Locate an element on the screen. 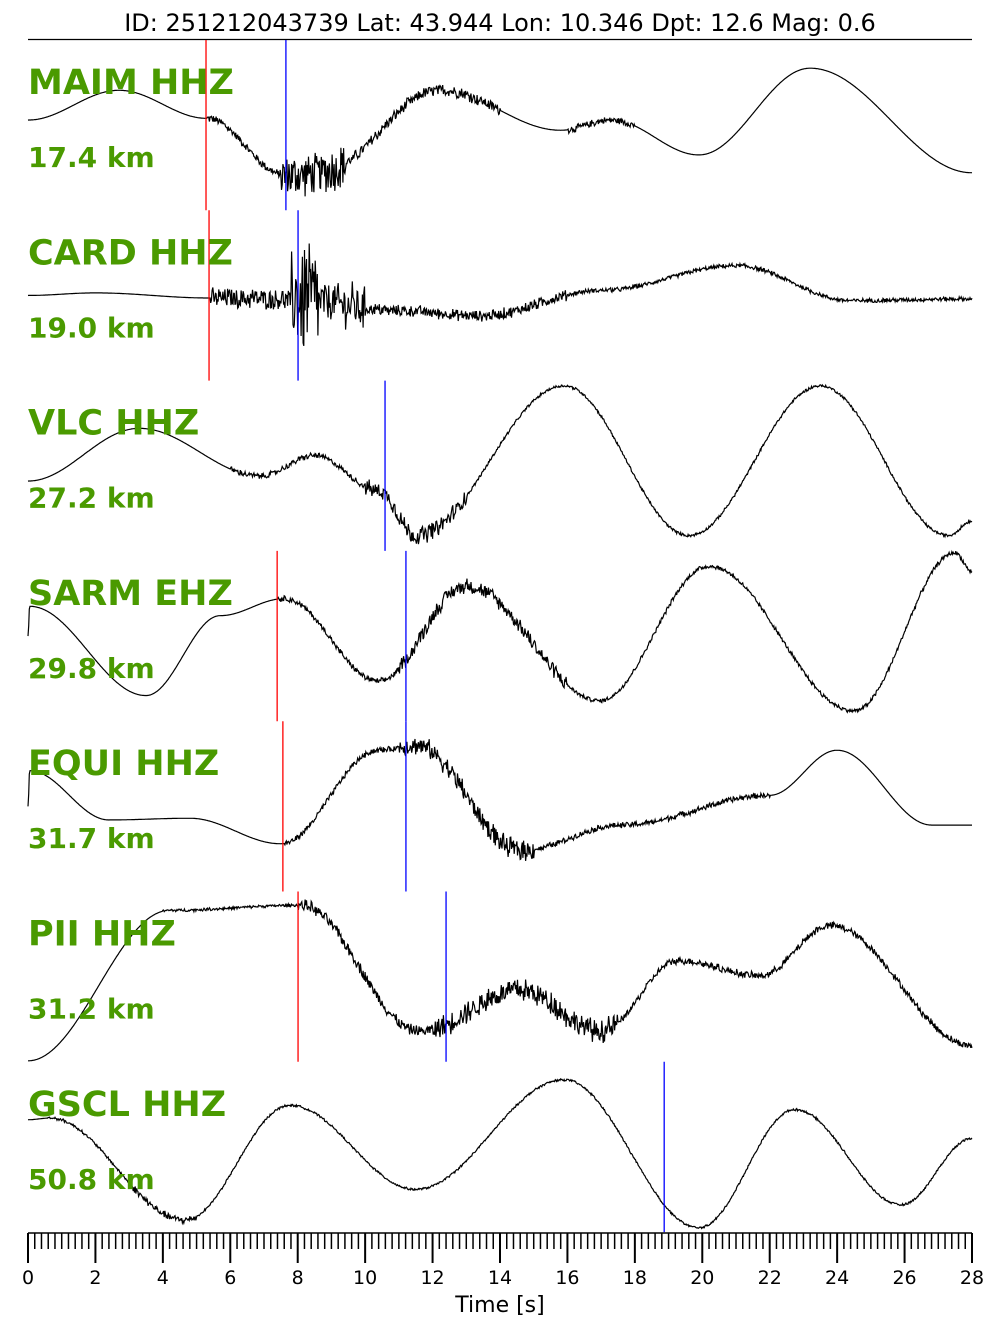 The height and width of the screenshot is (1333, 1000). x-tick-label: 12 is located at coordinates (432, 1278).